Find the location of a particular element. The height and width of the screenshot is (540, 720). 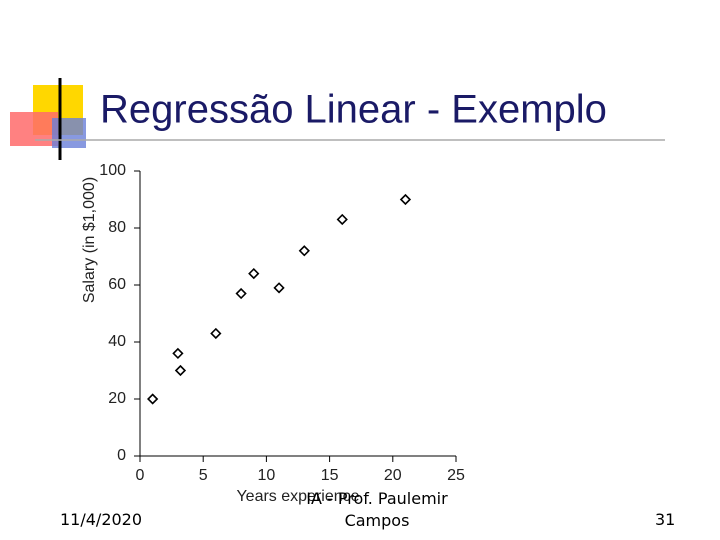

x-tick-label: 15 is located at coordinates (330, 475).